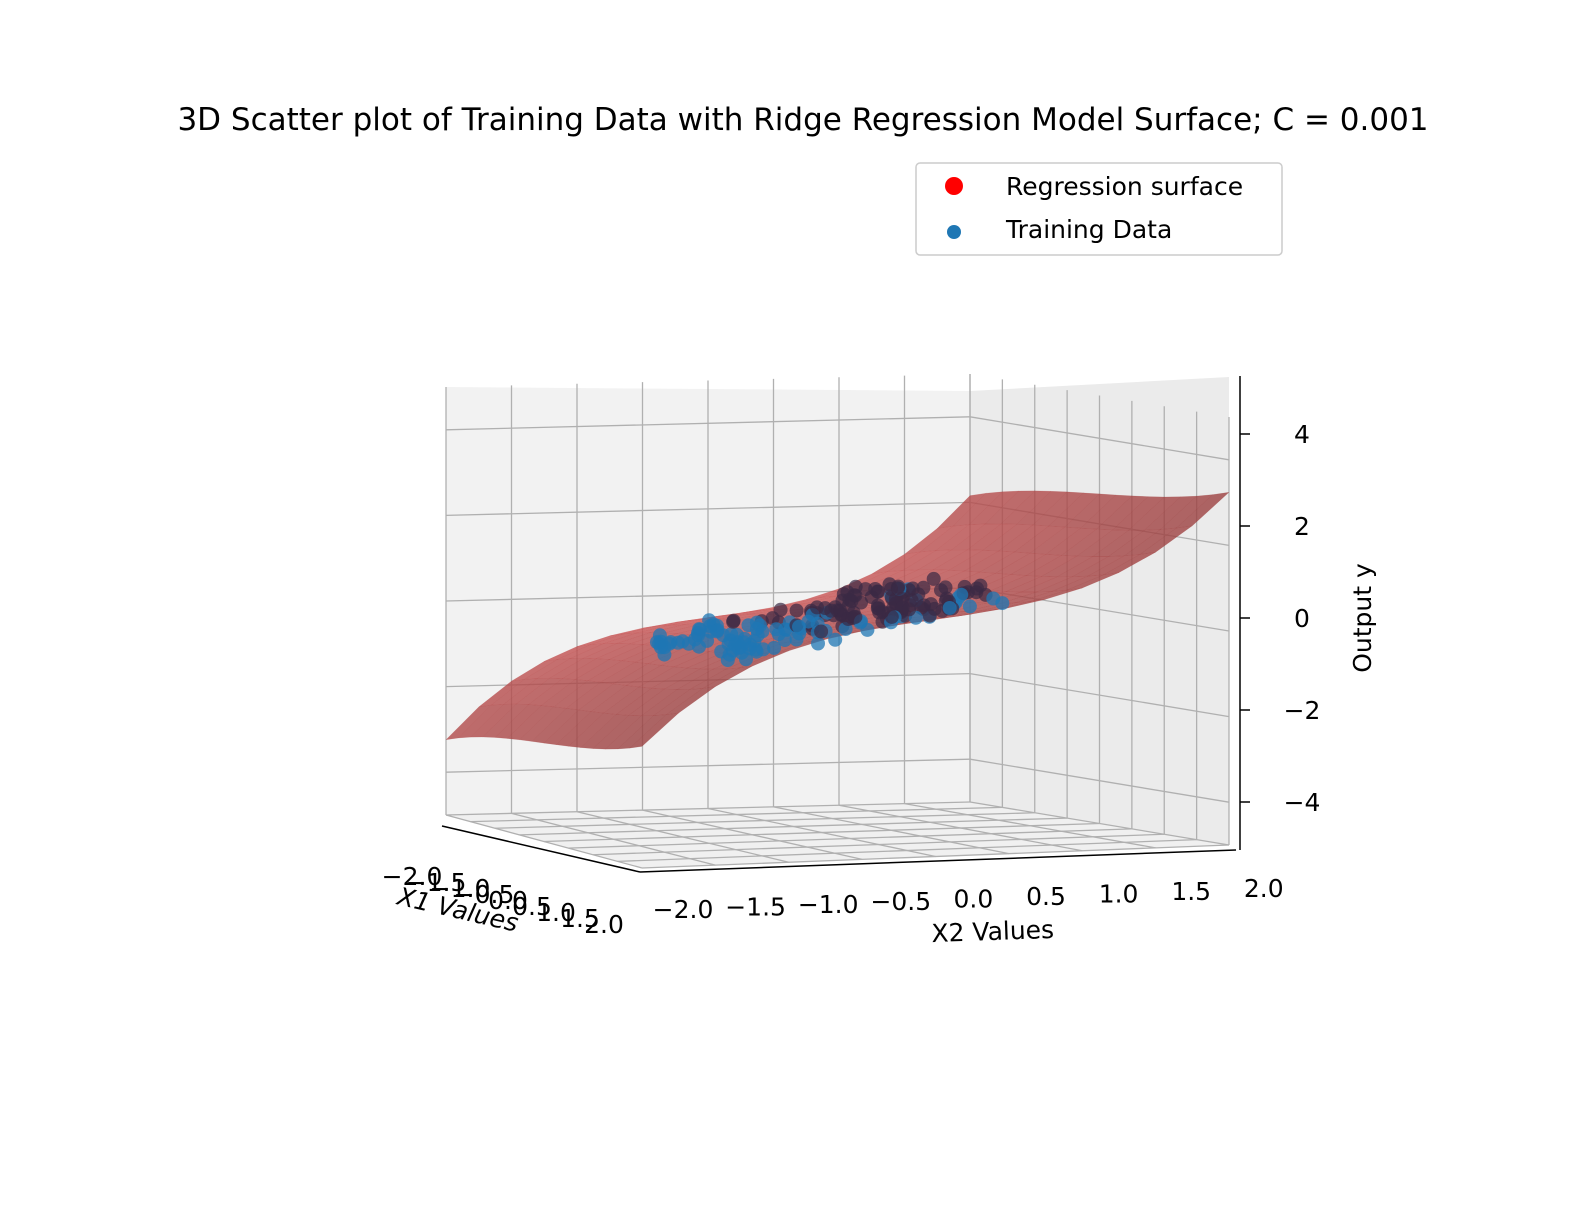  I want to click on z-tick-label: 0, so click(1302, 618).